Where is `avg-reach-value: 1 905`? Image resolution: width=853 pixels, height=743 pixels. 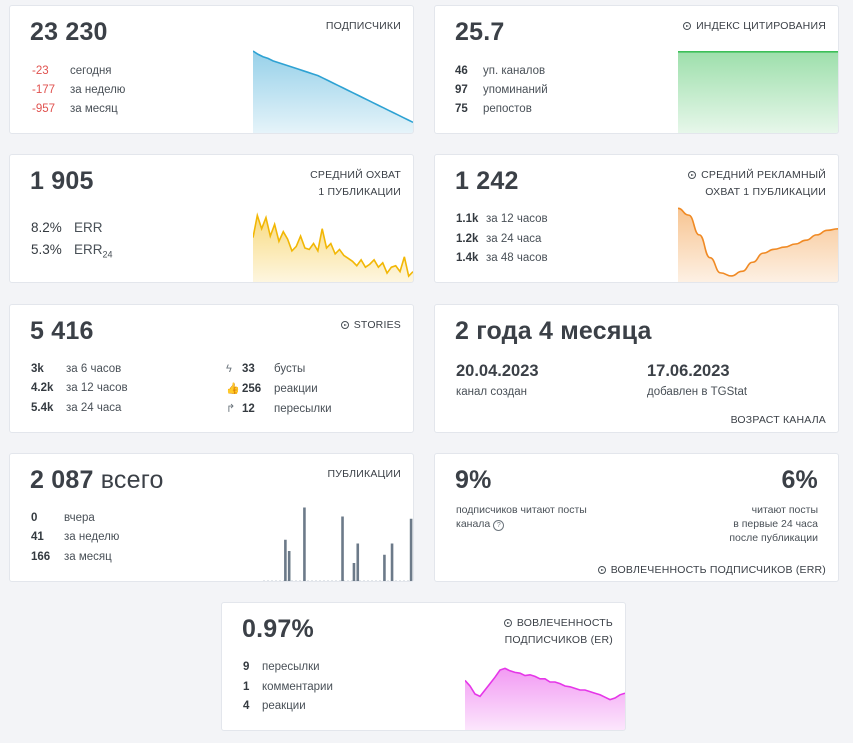 avg-reach-value: 1 905 is located at coordinates (62, 181).